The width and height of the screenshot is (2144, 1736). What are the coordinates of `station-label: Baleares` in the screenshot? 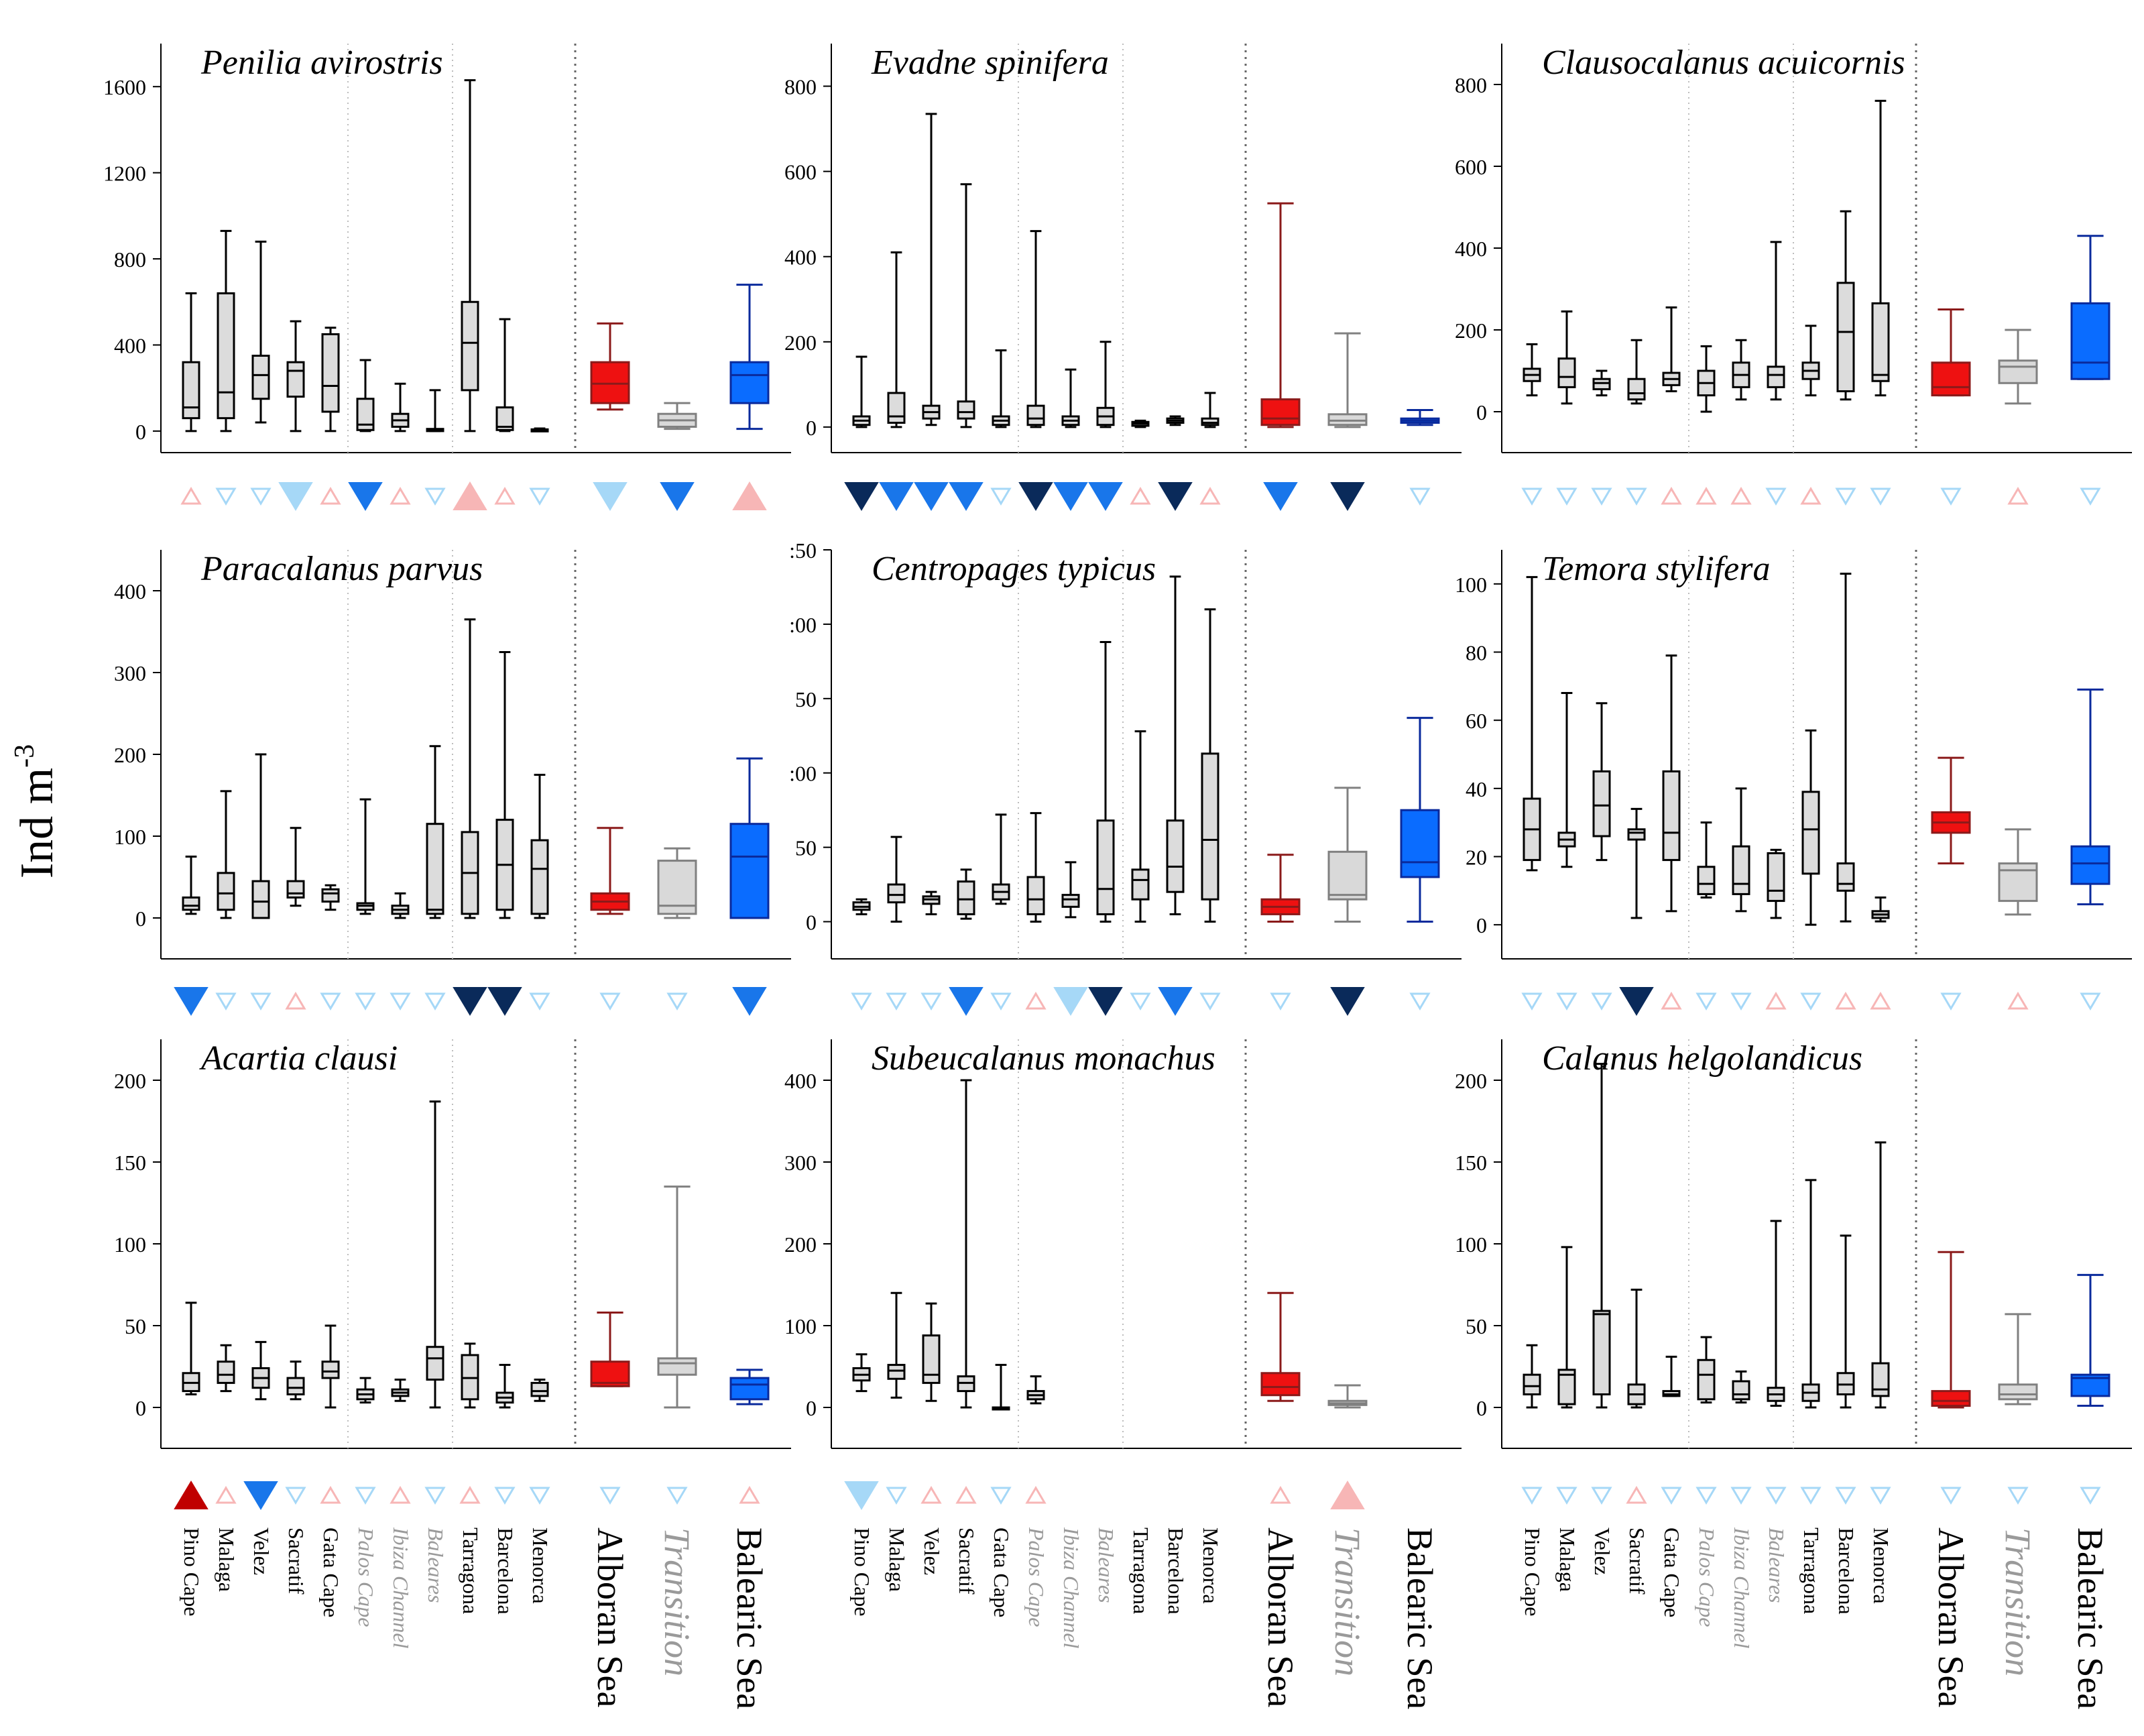 It's located at (1106, 1565).